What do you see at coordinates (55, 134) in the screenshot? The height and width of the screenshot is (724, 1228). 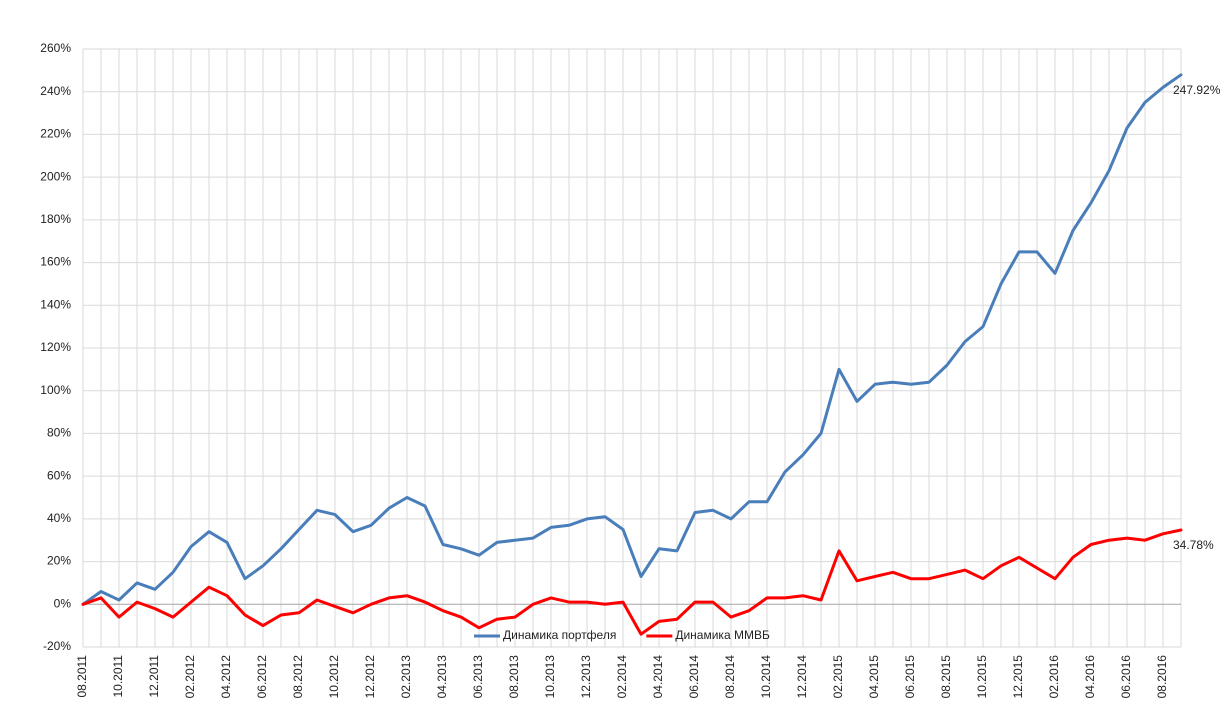 I see `y-tick-label: 220%` at bounding box center [55, 134].